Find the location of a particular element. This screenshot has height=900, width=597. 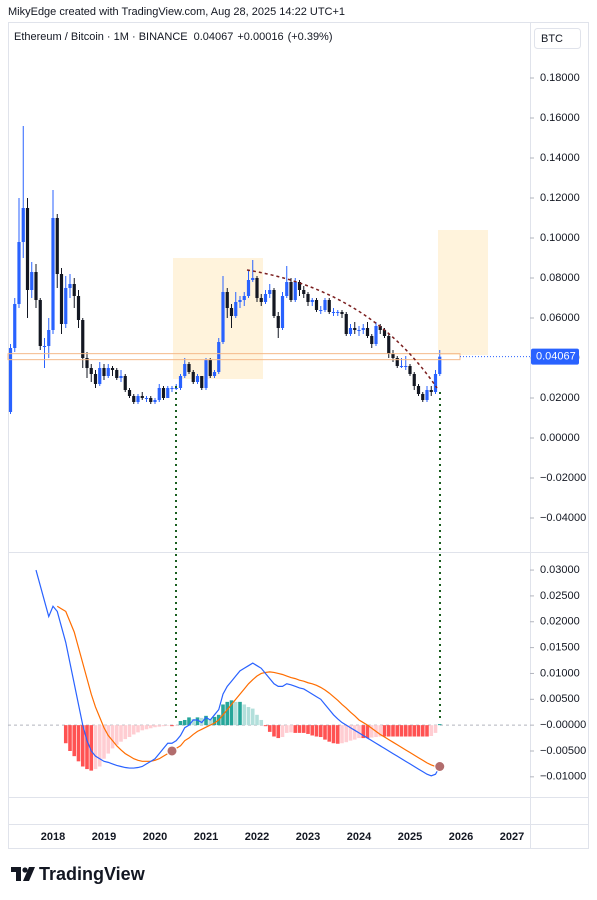

currency-box is located at coordinates (557, 38).